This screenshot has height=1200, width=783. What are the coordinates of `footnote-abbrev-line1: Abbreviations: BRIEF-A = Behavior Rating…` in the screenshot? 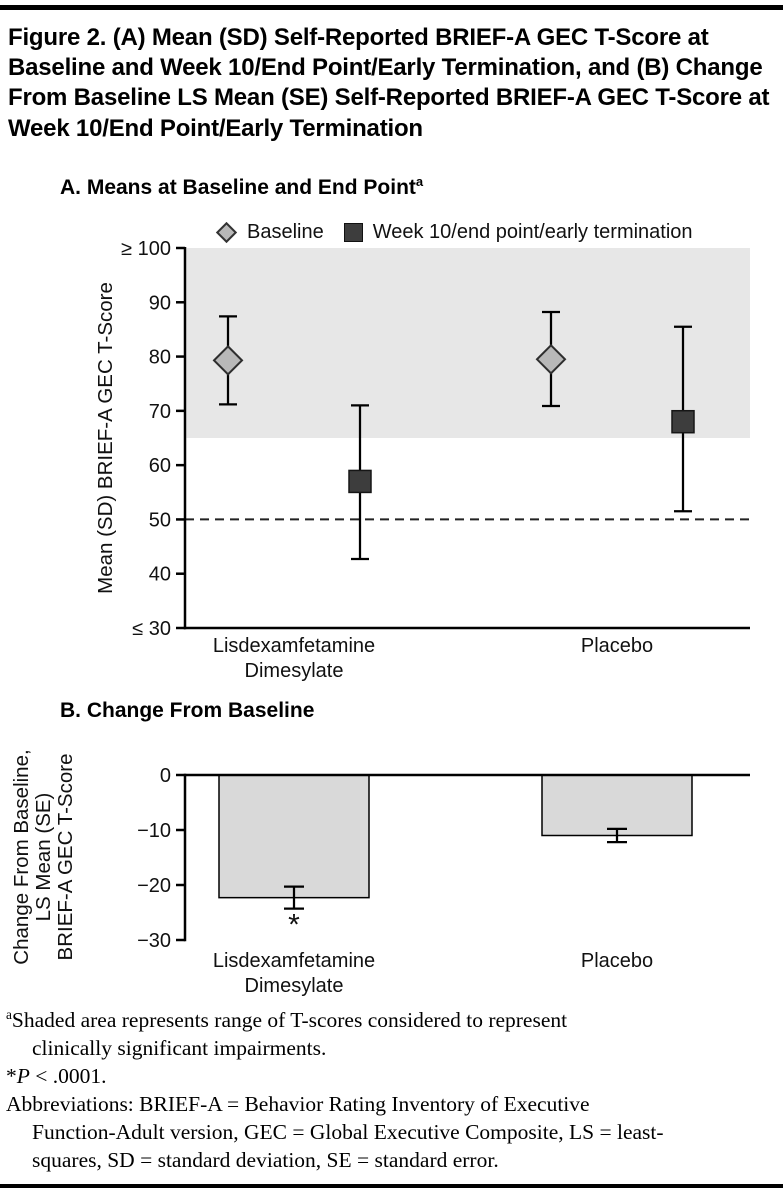 It's located at (298, 1103).